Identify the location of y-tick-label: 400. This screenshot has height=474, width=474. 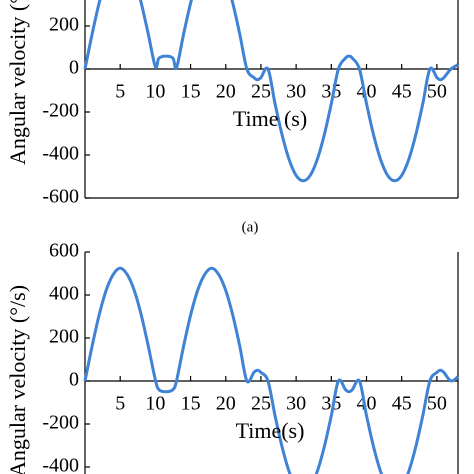
(64, 294).